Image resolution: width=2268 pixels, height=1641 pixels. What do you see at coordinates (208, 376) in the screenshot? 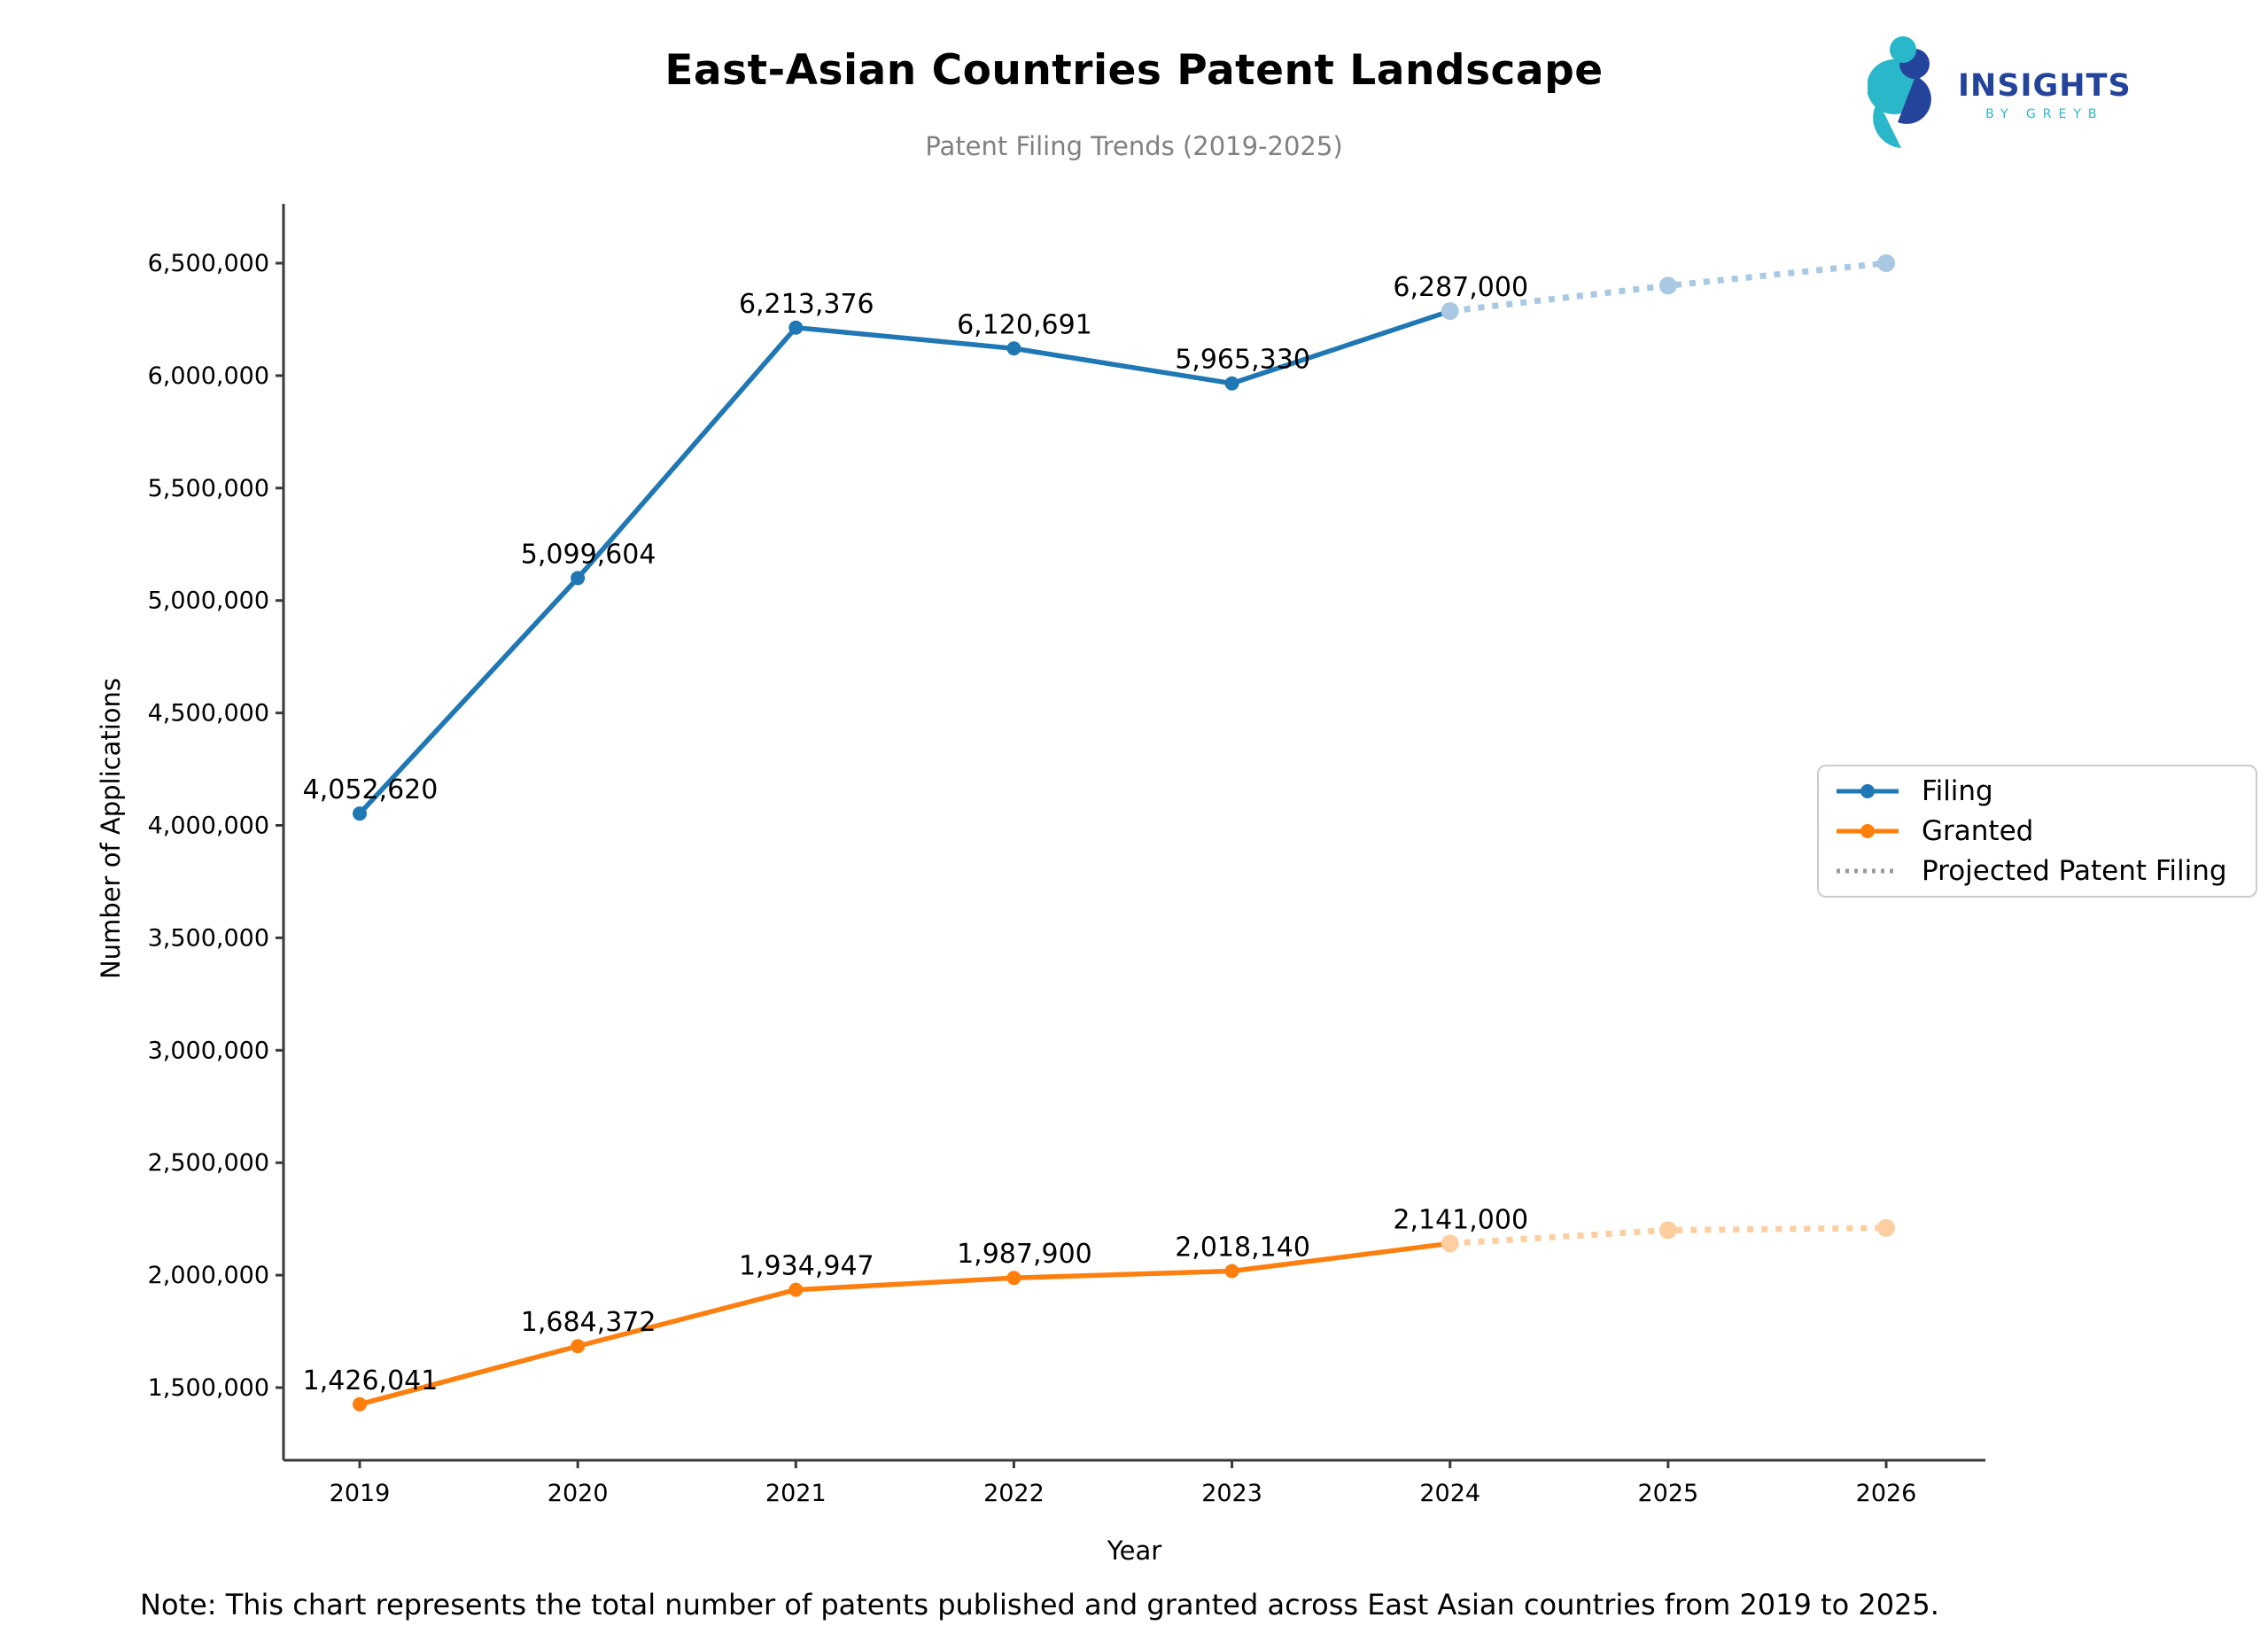
I see `y-tick-label: 6,000,000` at bounding box center [208, 376].